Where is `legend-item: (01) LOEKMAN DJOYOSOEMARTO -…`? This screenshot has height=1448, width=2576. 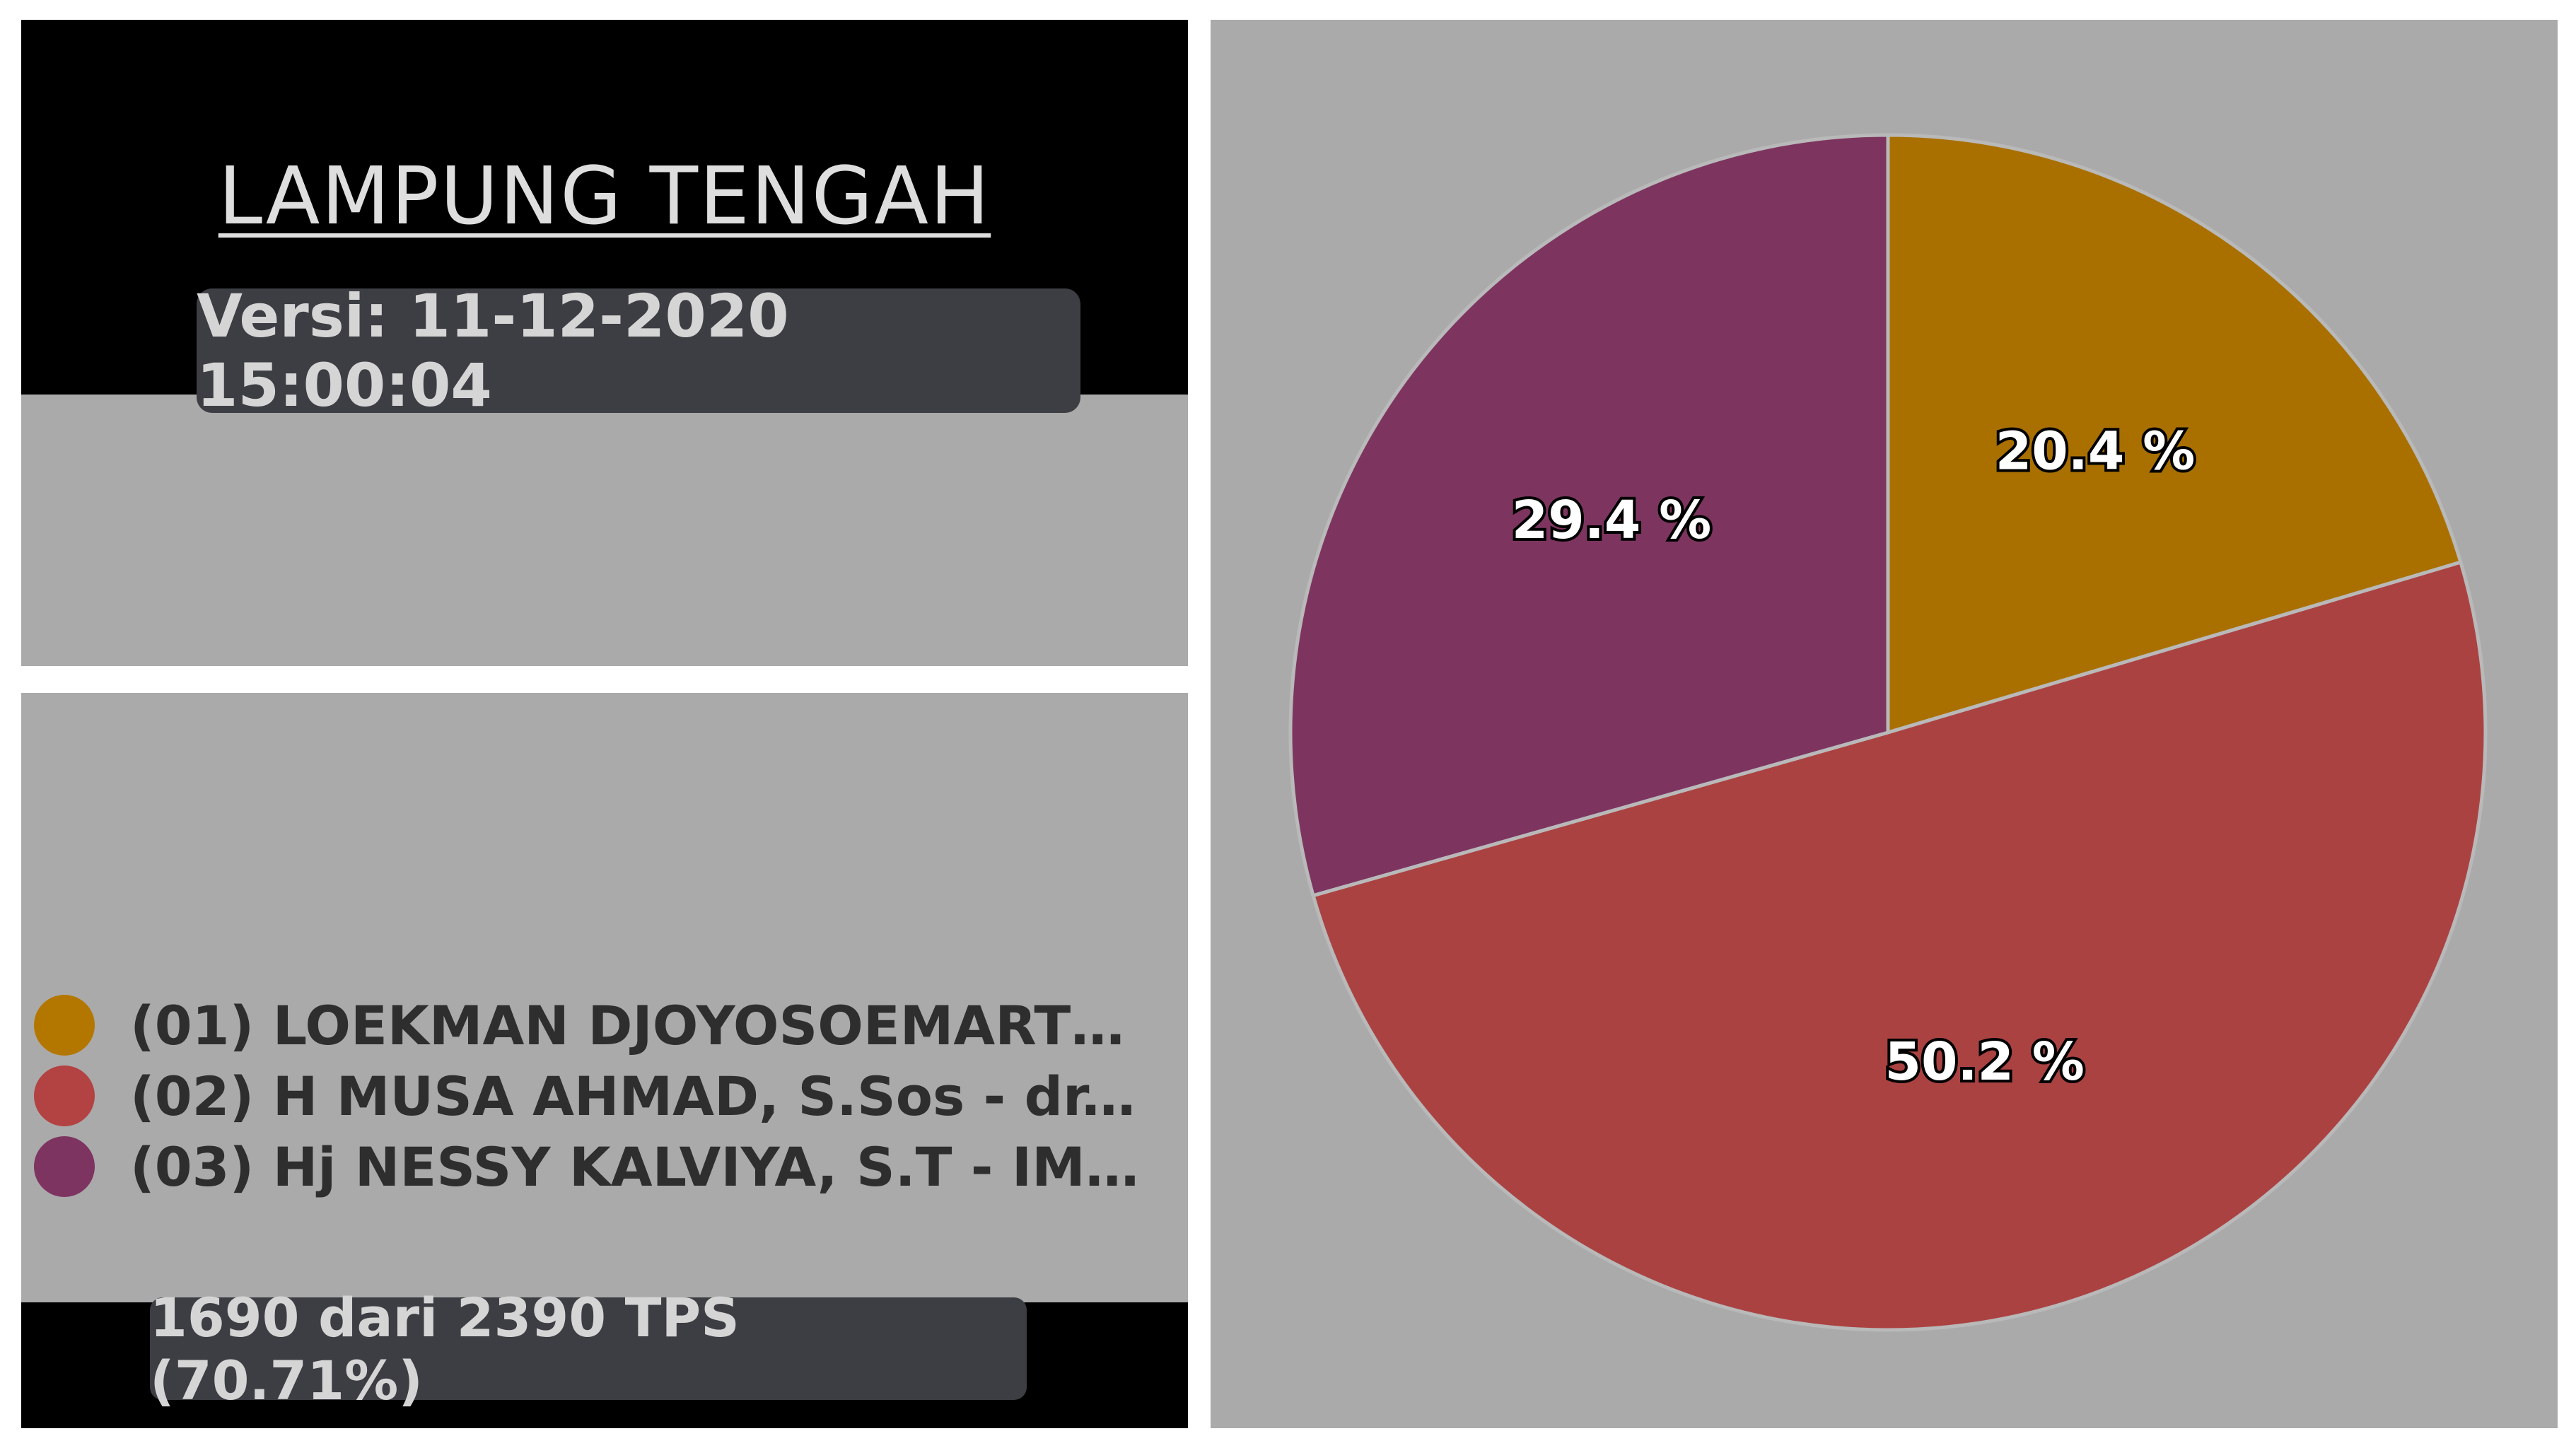
legend-item: (01) LOEKMAN DJOYOSOEMARTO -… is located at coordinates (606, 1025).